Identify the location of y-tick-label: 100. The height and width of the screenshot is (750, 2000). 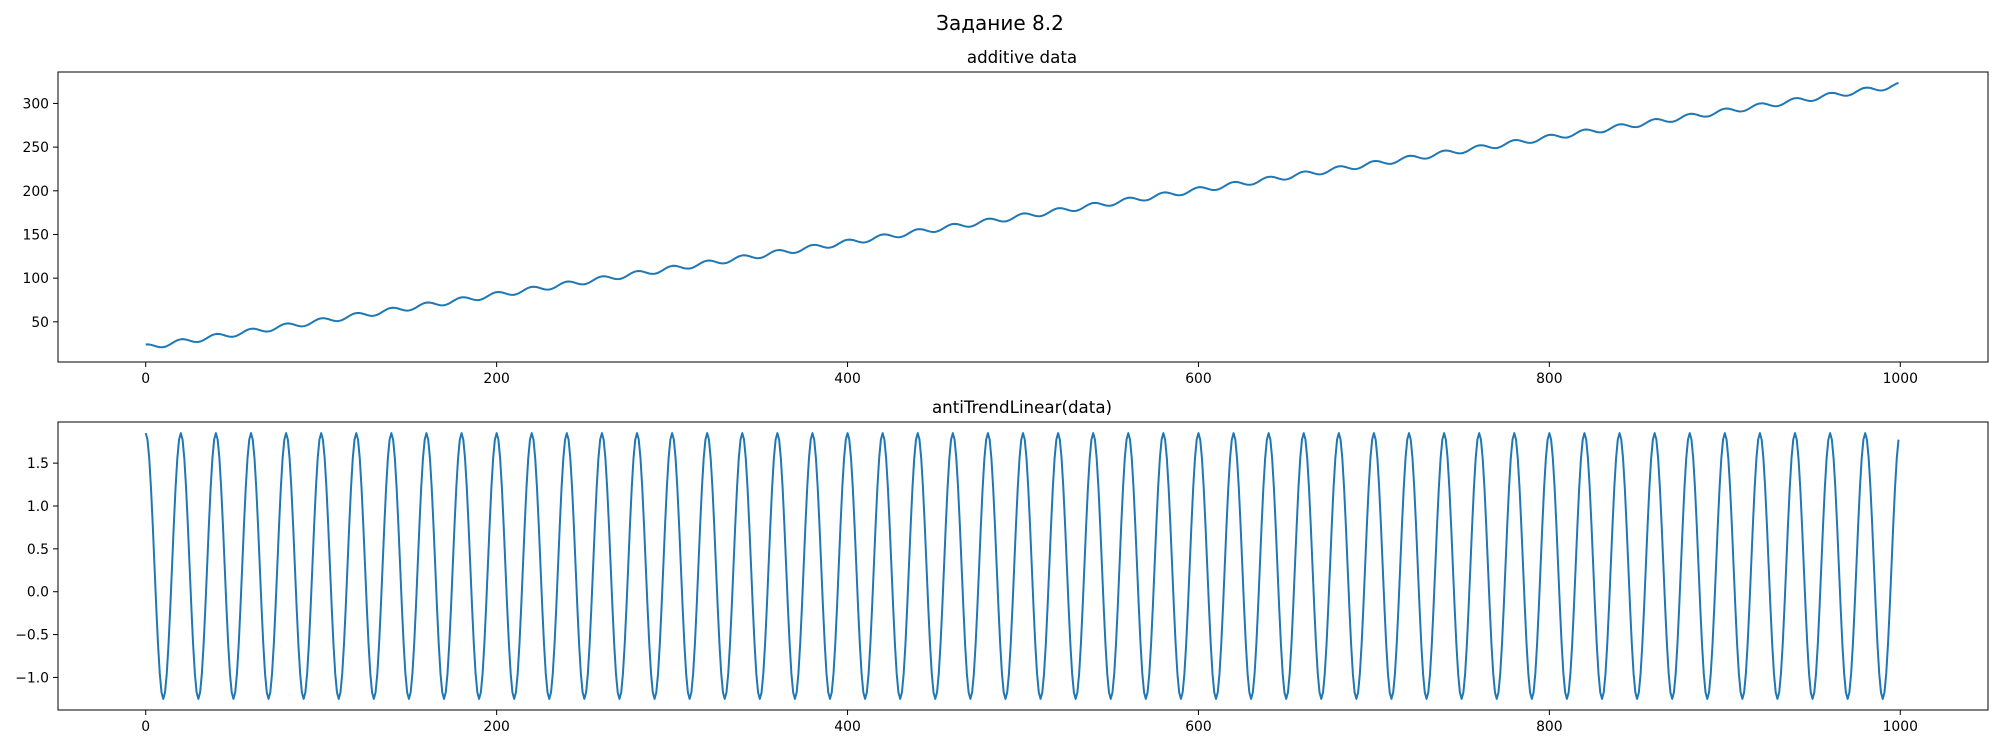
(35, 279).